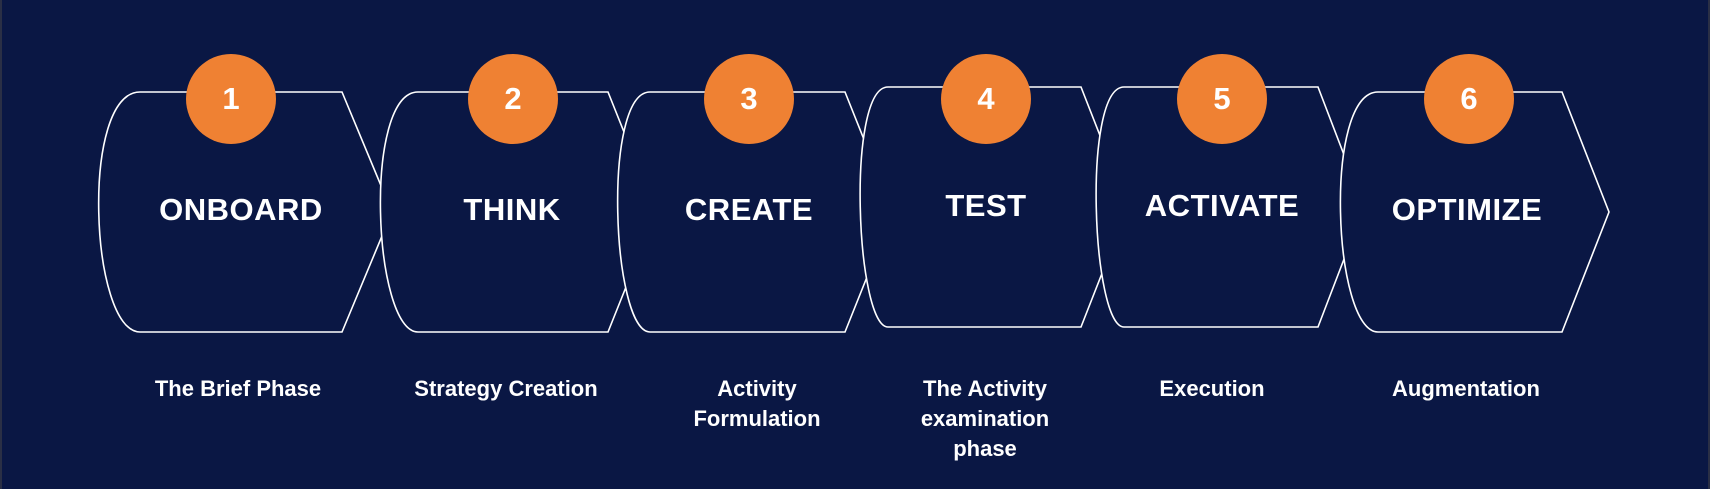  I want to click on step-description-2: Strategy Creation, so click(506, 388).